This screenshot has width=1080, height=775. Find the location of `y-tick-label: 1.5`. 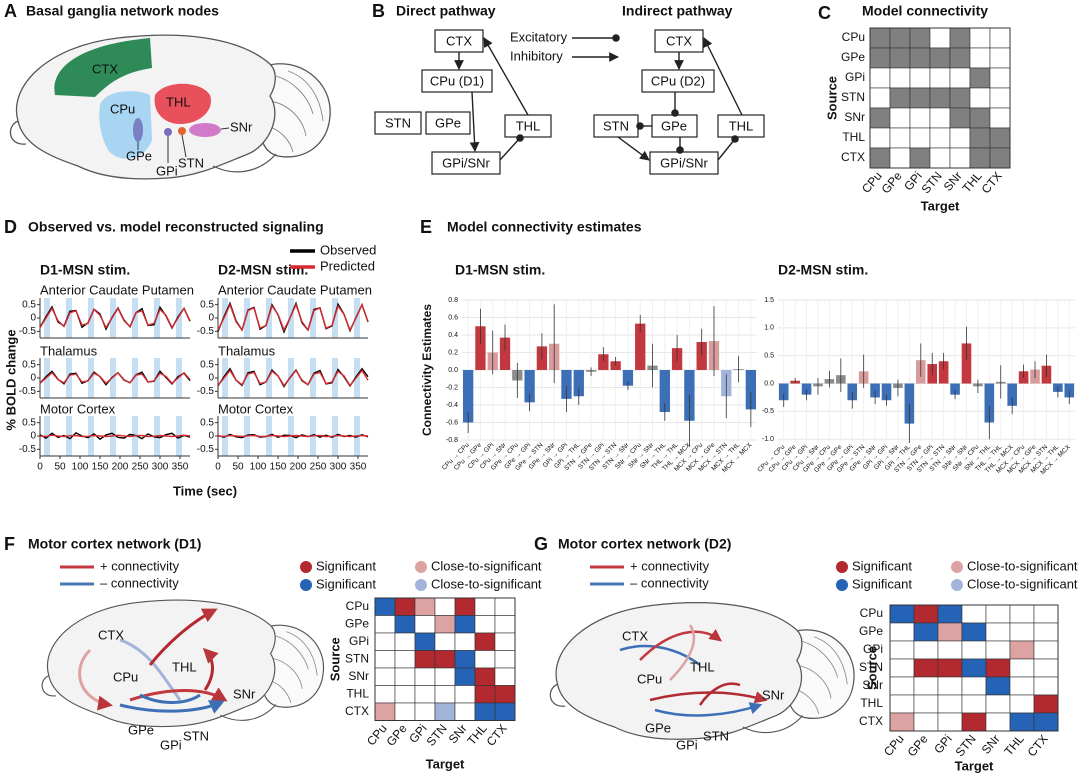

y-tick-label: 1.5 is located at coordinates (769, 300).